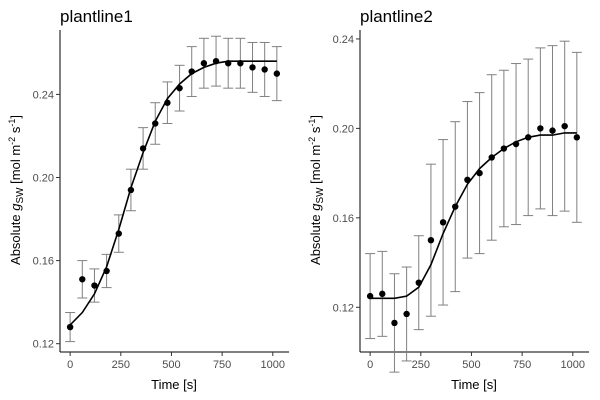 The image size is (600, 400). Describe the element at coordinates (96, 16) in the screenshot. I see `panel-title: plantline1` at that location.